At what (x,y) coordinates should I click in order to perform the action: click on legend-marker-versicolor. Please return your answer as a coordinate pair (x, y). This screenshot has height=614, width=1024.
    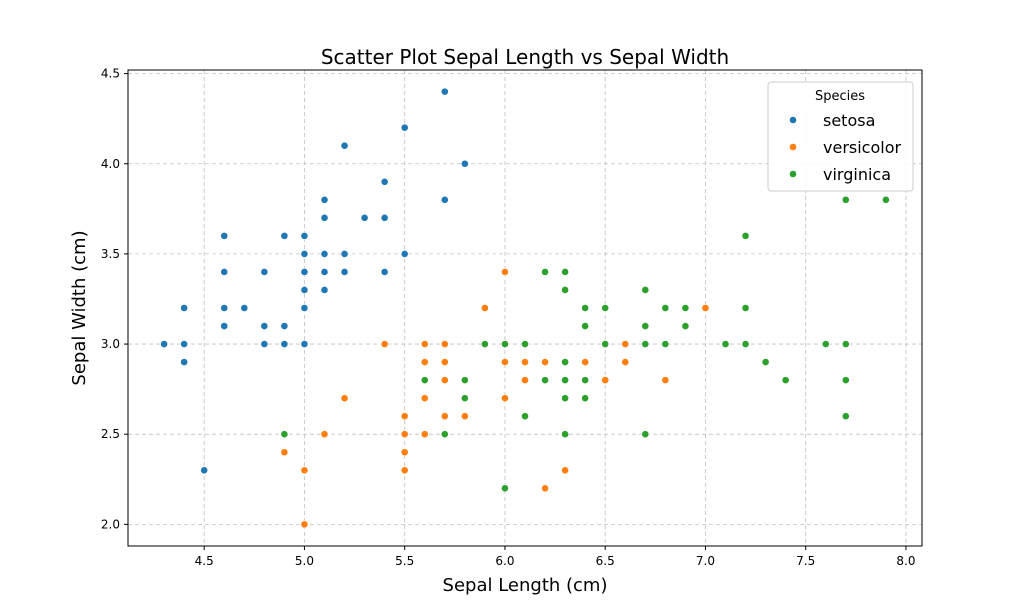
    Looking at the image, I should click on (793, 147).